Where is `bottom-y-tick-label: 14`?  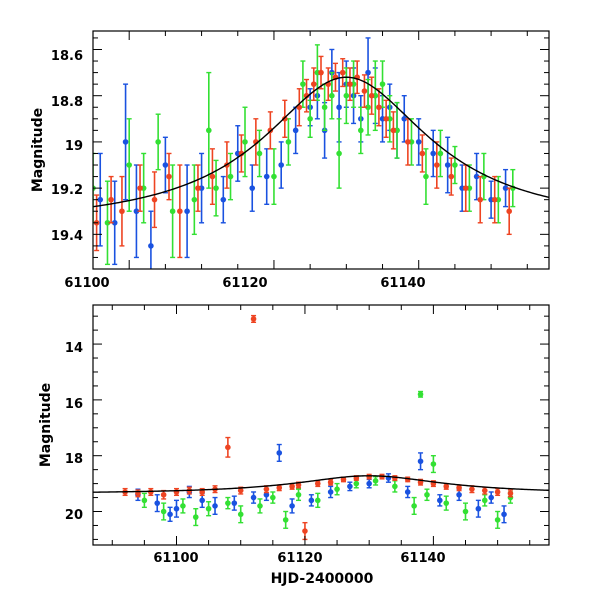
bottom-y-tick-label: 14 is located at coordinates (74, 348).